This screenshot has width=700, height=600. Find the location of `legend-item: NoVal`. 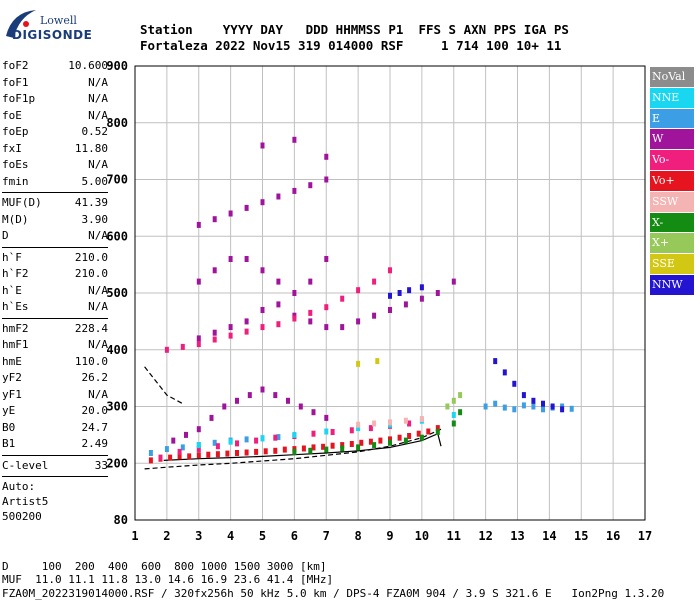

legend-item: NoVal is located at coordinates (672, 77).